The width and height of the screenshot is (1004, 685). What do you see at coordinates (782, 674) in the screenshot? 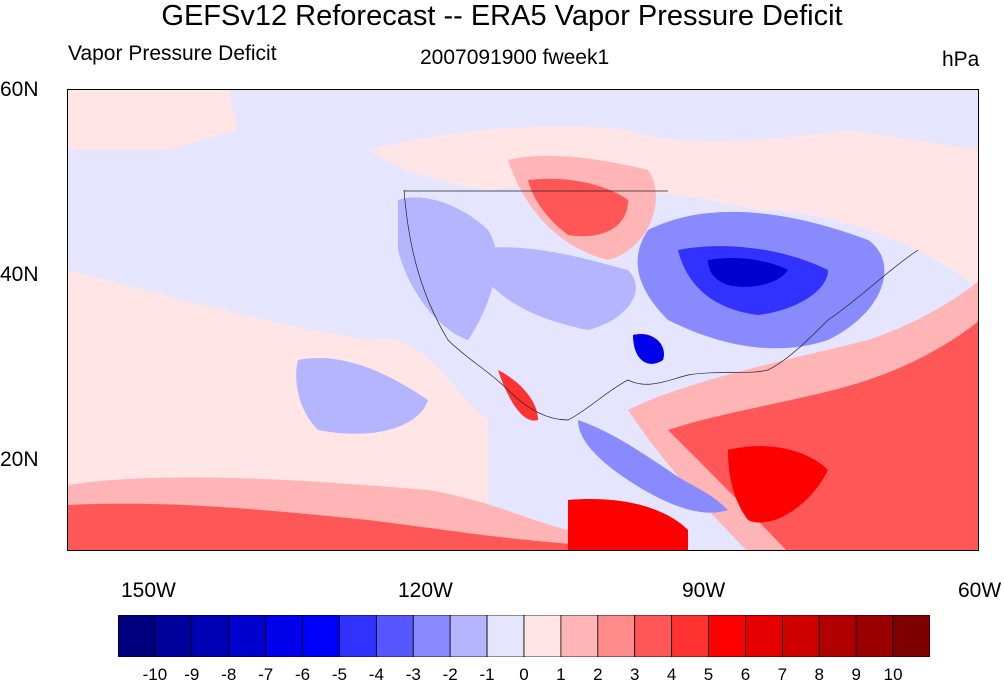
I see `colorbar-tick-label: 7` at bounding box center [782, 674].